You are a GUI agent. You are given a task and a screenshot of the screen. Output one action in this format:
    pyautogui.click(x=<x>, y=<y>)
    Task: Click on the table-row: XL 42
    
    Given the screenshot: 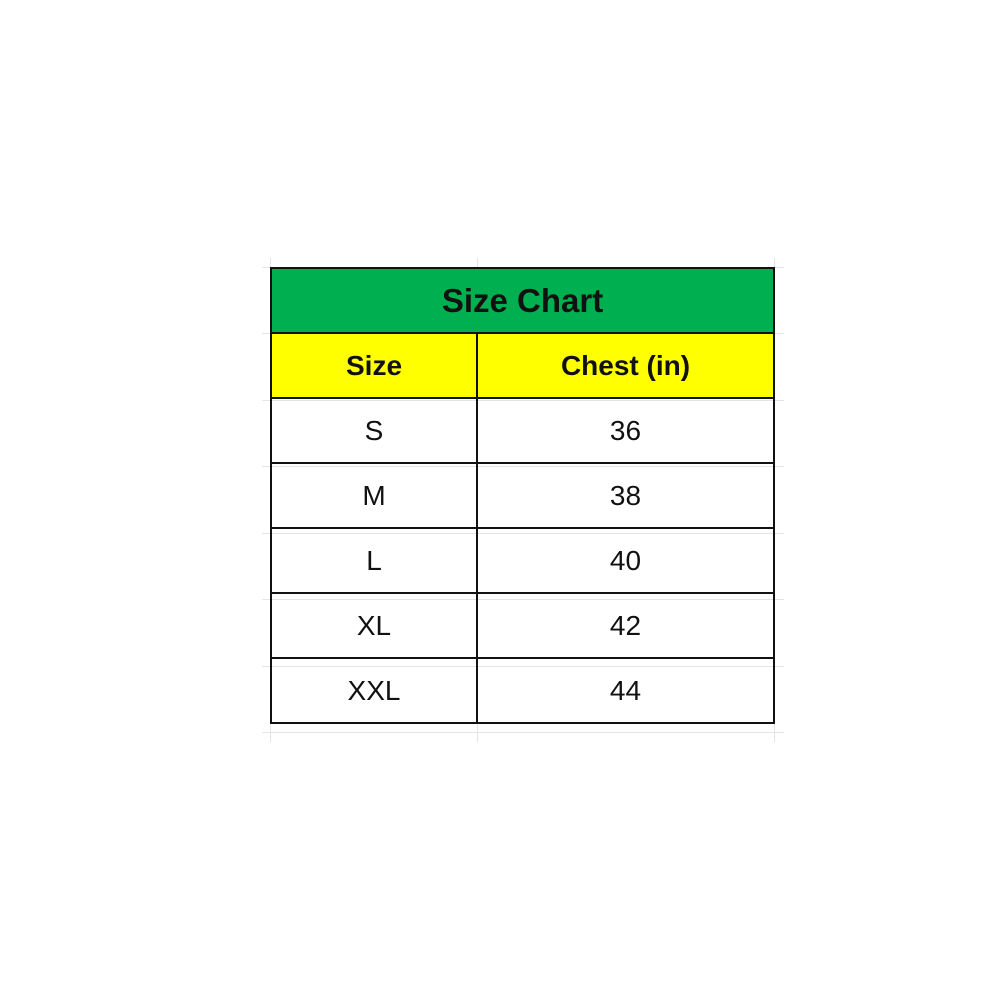 What is the action you would take?
    pyautogui.click(x=522, y=625)
    